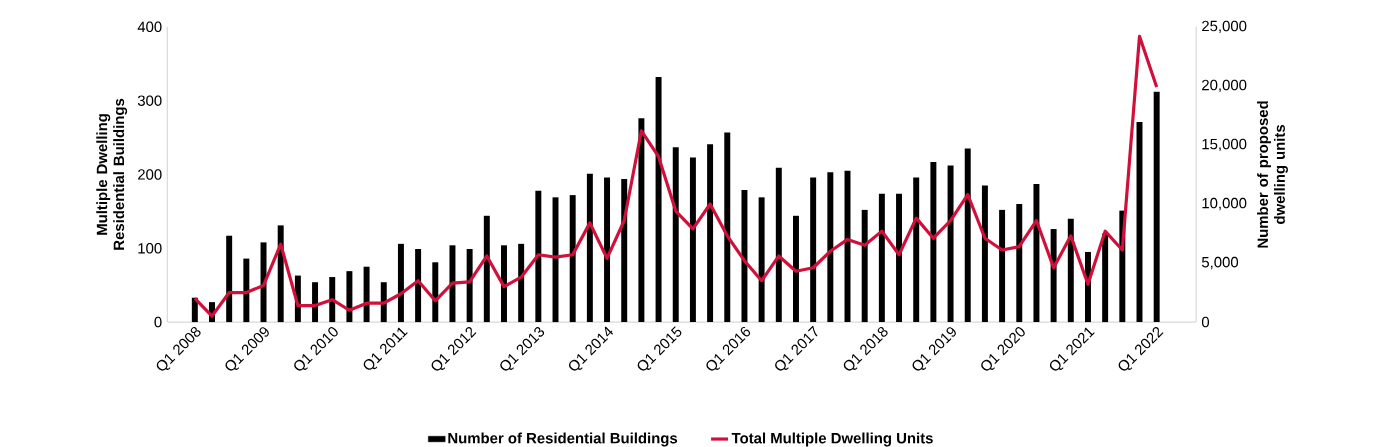 This screenshot has height=447, width=1395. What do you see at coordinates (112, 174) in the screenshot?
I see `y-axis-title: Multiple Dwelling Residential Buildings` at bounding box center [112, 174].